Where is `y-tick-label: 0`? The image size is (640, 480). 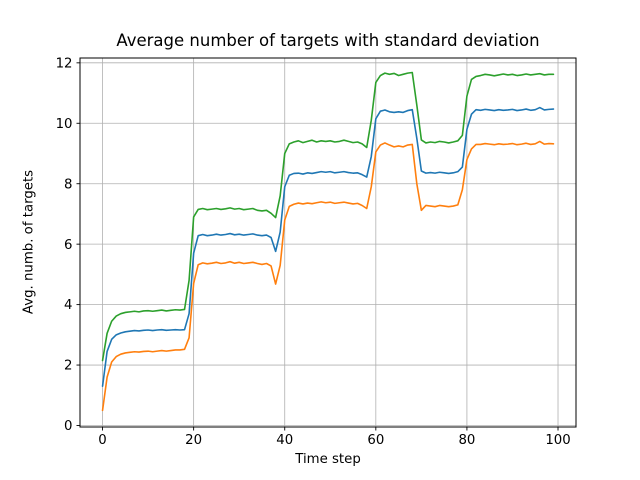 y-tick-label: 0 is located at coordinates (68, 426).